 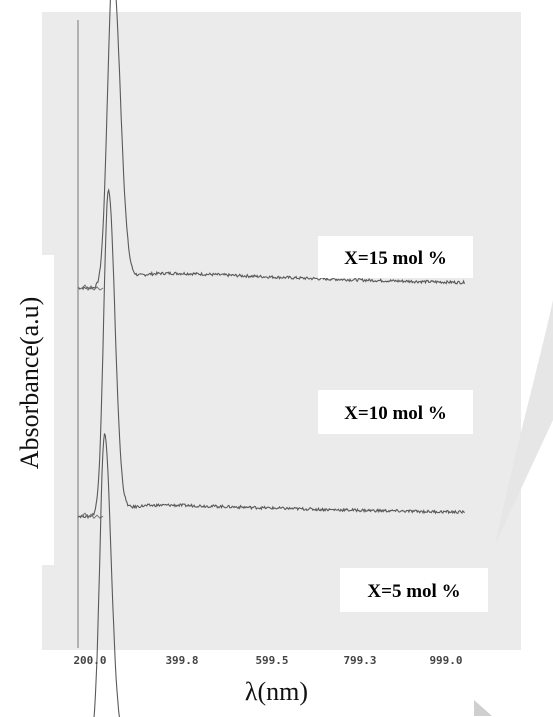 What do you see at coordinates (483, 708) in the screenshot?
I see `watermark-triangle` at bounding box center [483, 708].